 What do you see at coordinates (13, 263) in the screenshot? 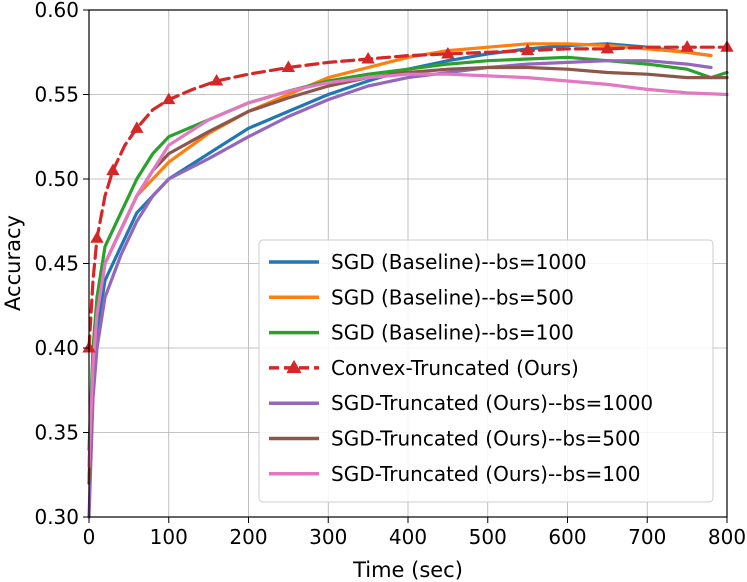
I see `y-axis-title: Accuracy` at bounding box center [13, 263].